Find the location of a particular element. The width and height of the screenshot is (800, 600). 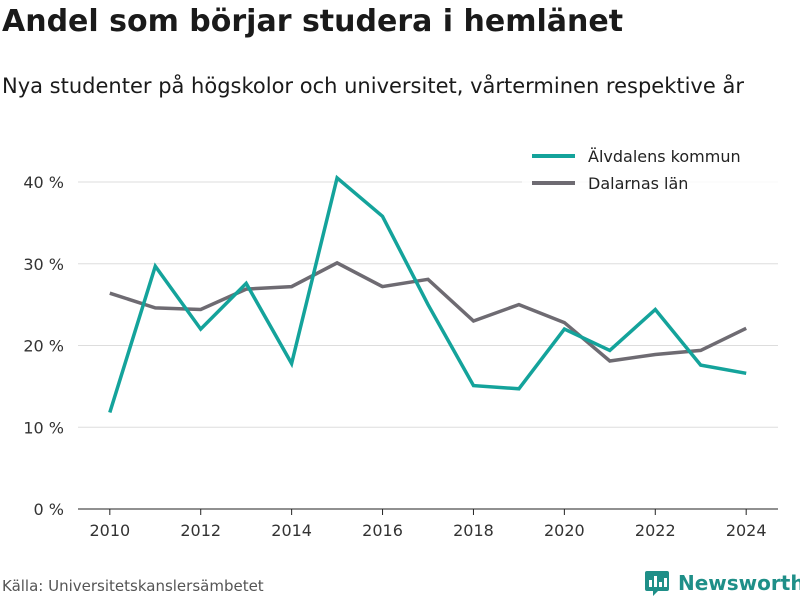

newsworthy-logo-icon is located at coordinates (657, 583).